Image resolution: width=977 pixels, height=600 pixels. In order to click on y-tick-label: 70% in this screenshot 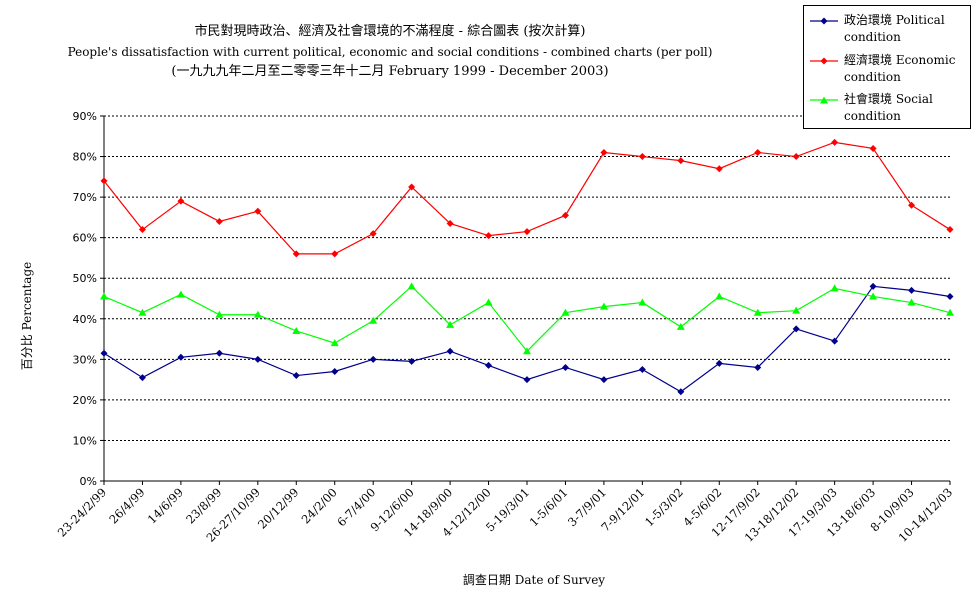, I will do `click(85, 197)`.